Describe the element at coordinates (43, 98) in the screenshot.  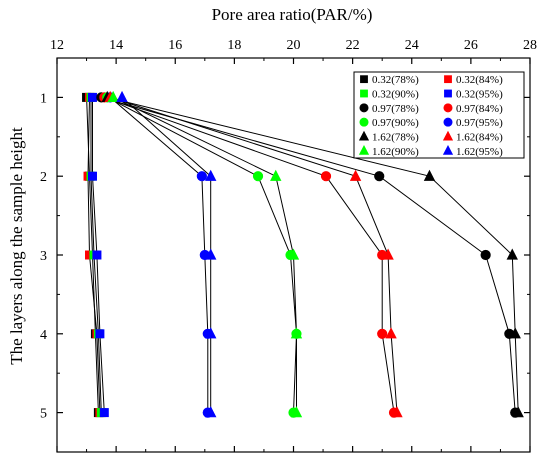
I see `y-tick-label: 1` at that location.